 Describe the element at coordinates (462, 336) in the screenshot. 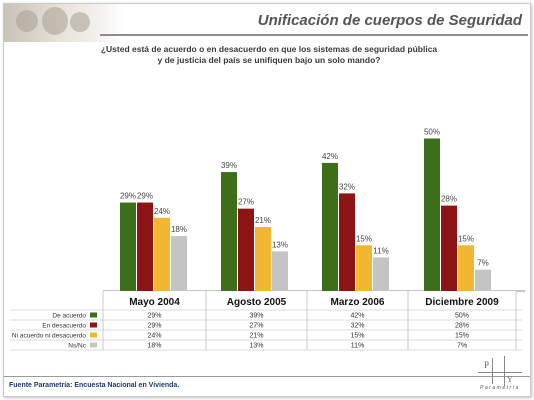

I see `table-cell-3-4: 15%` at that location.